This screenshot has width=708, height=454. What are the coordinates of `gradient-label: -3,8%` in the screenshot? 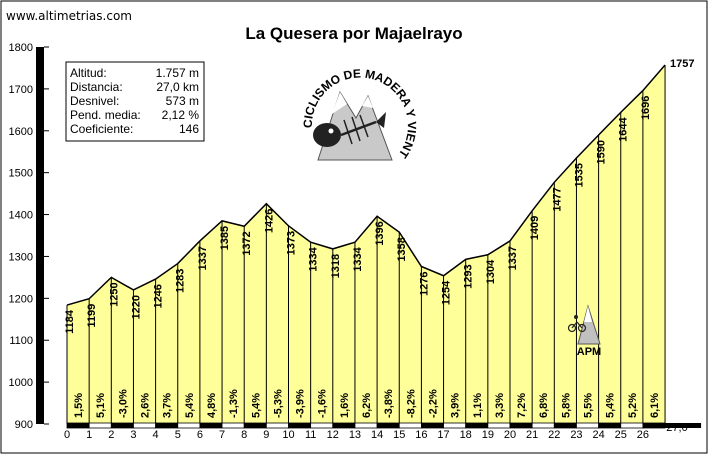 It's located at (389, 403).